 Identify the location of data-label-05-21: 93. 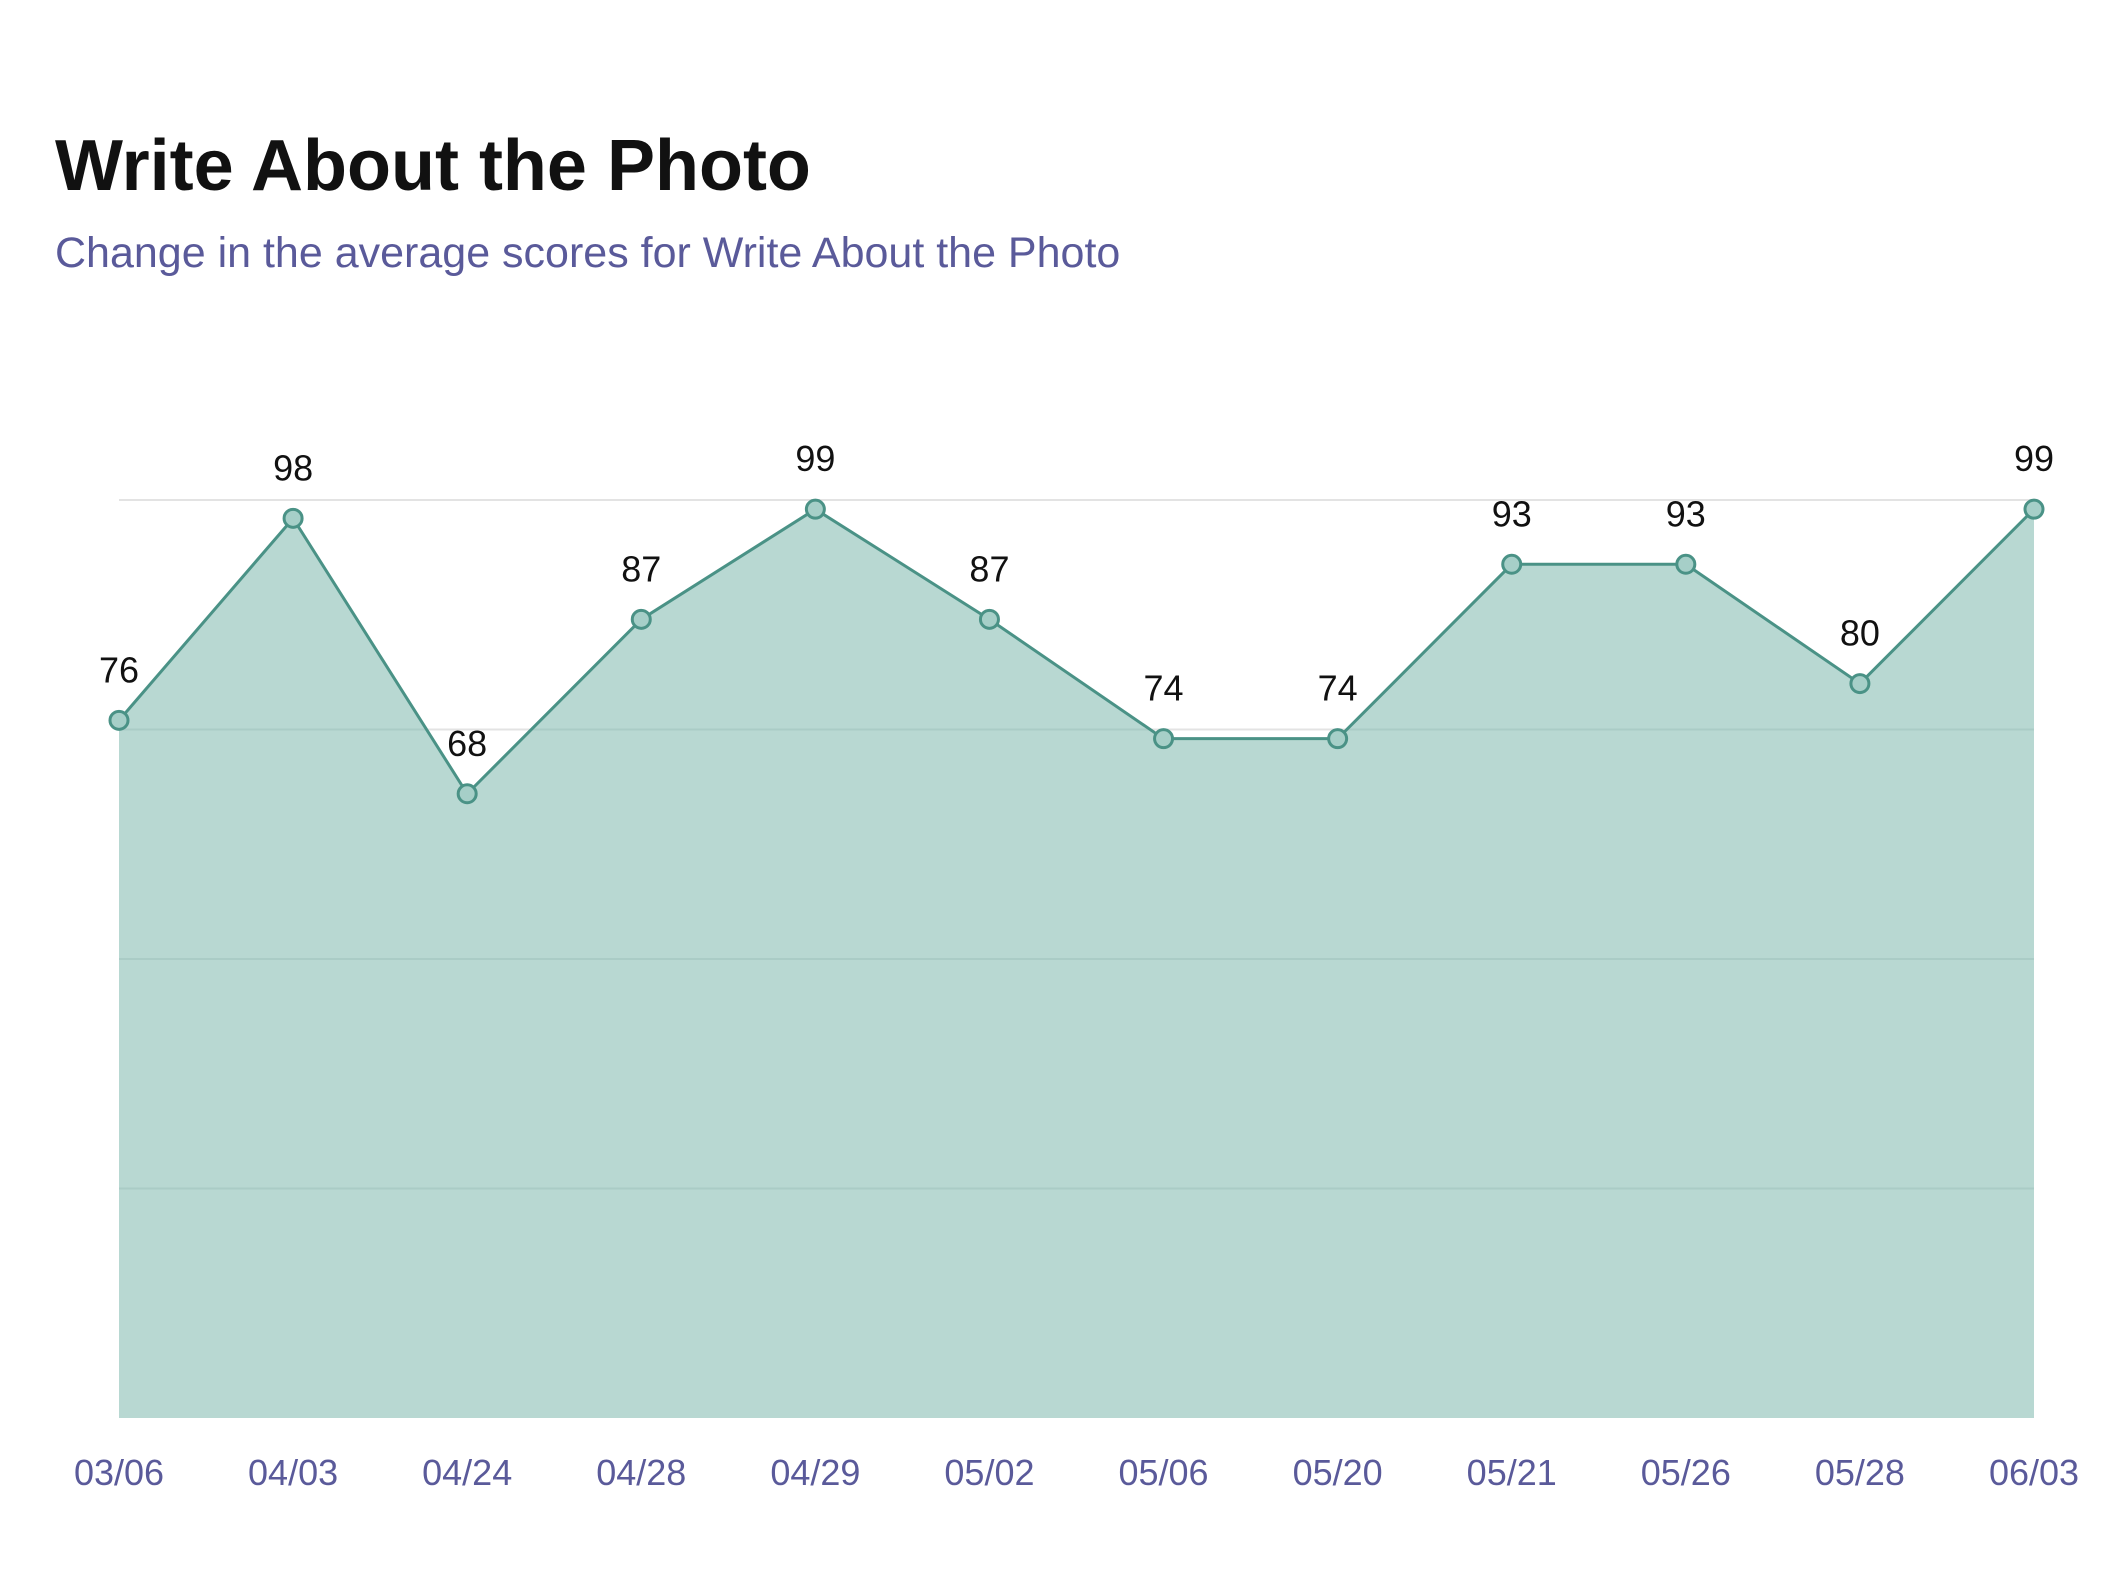
(1512, 513).